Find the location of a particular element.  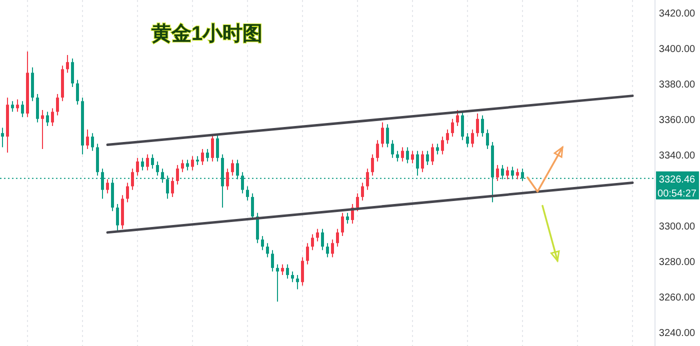

y-tick-label: 3240.00 is located at coordinates (677, 333).